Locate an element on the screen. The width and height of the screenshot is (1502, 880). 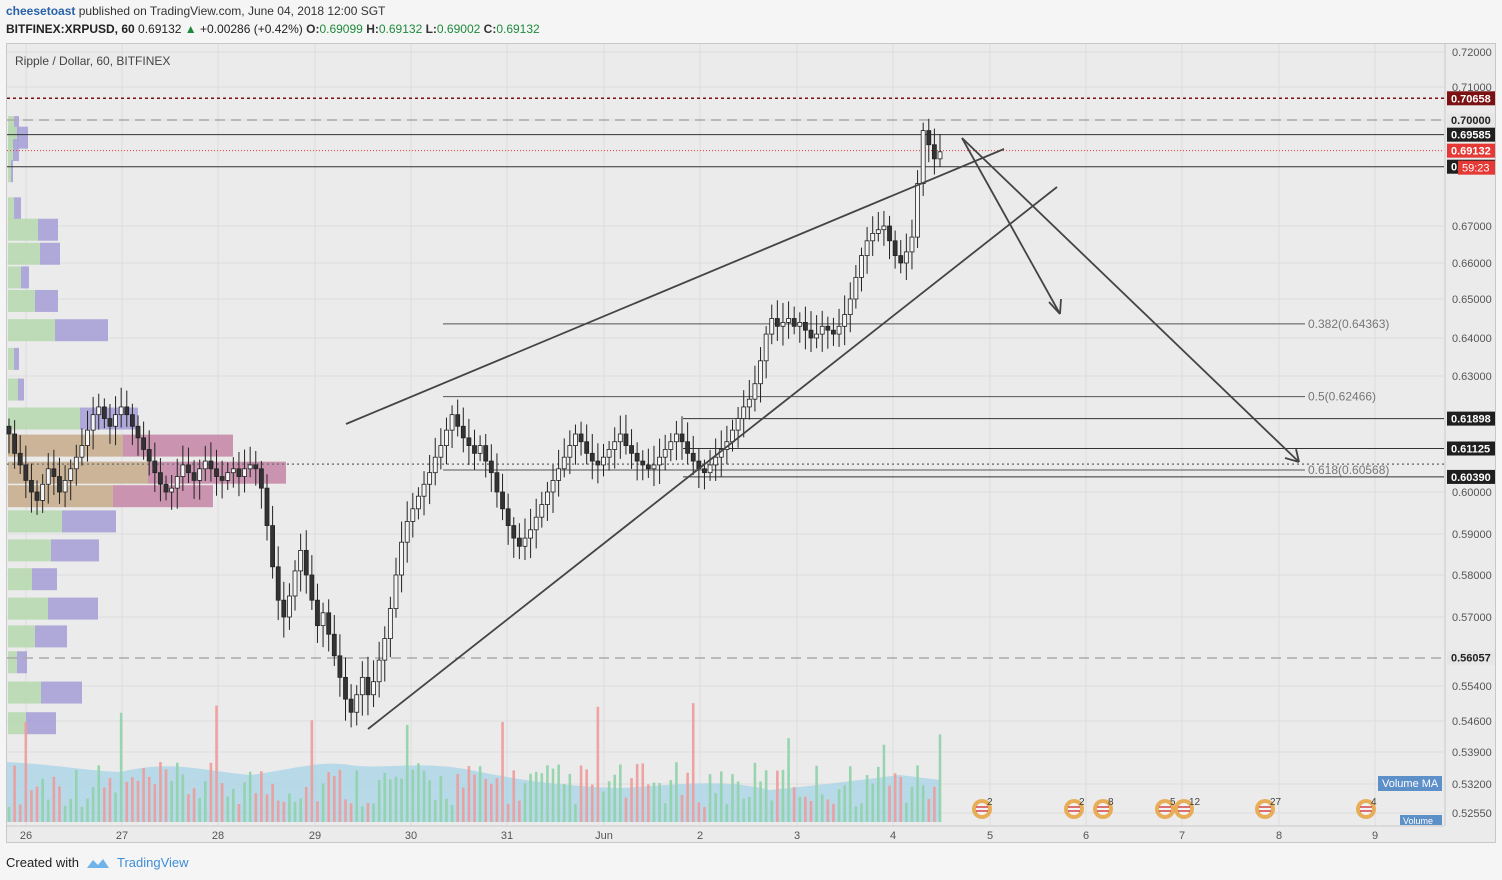
tradingview-logo-icon is located at coordinates (97, 863).